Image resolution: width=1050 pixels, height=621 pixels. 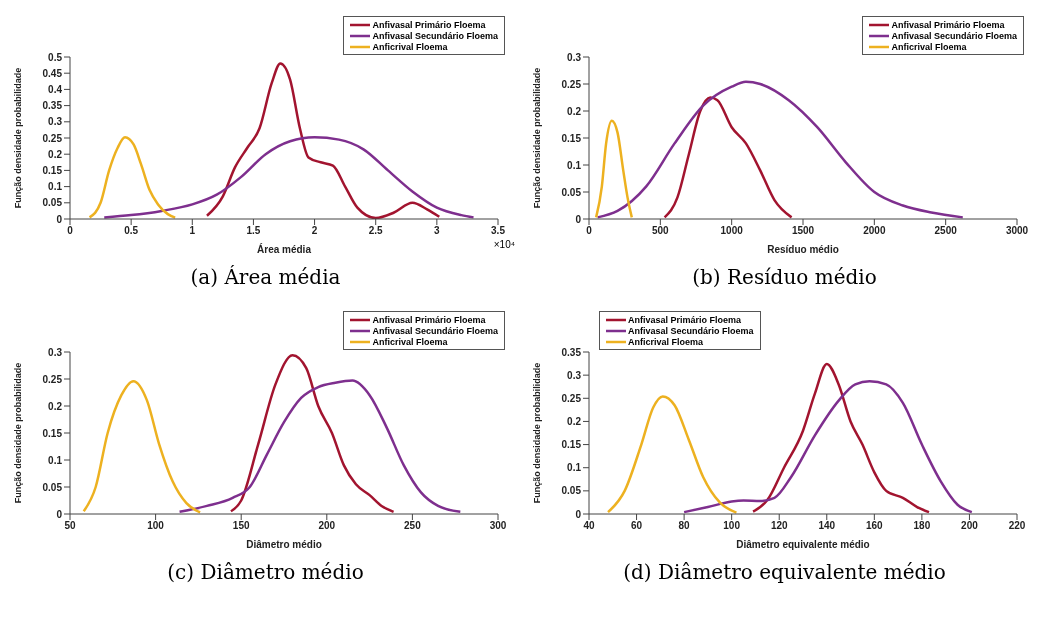 What do you see at coordinates (1017, 231) in the screenshot?
I see `x-tick-label: 3000` at bounding box center [1017, 231].